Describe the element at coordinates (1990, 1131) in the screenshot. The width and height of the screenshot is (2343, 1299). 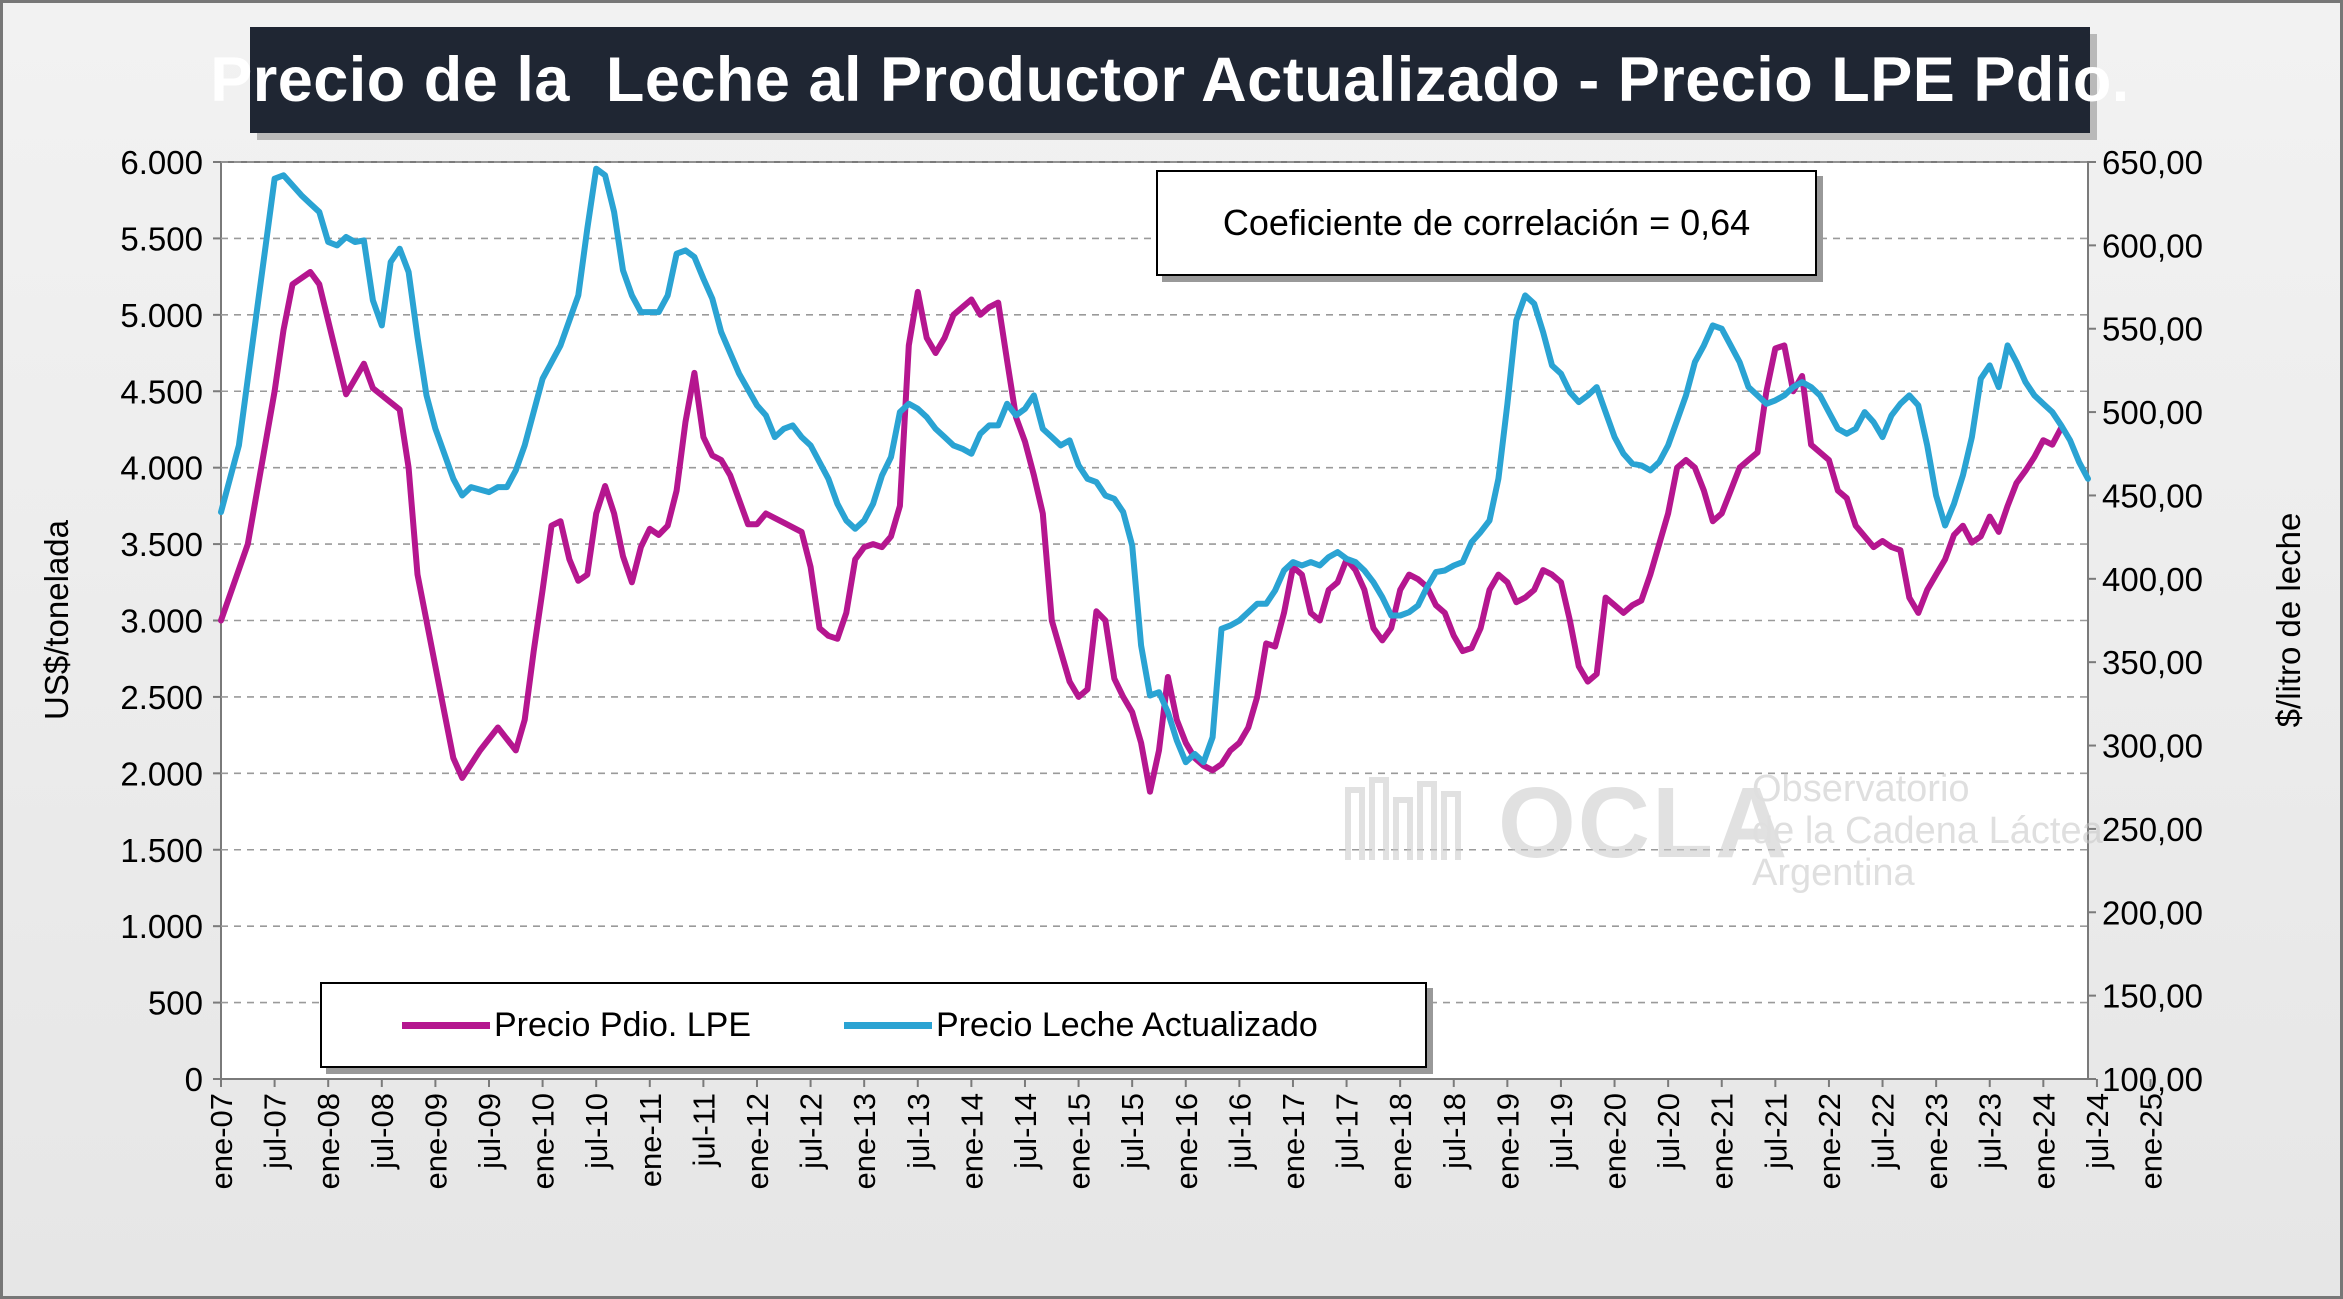
I see `x-tick-label: jul-23` at that location.